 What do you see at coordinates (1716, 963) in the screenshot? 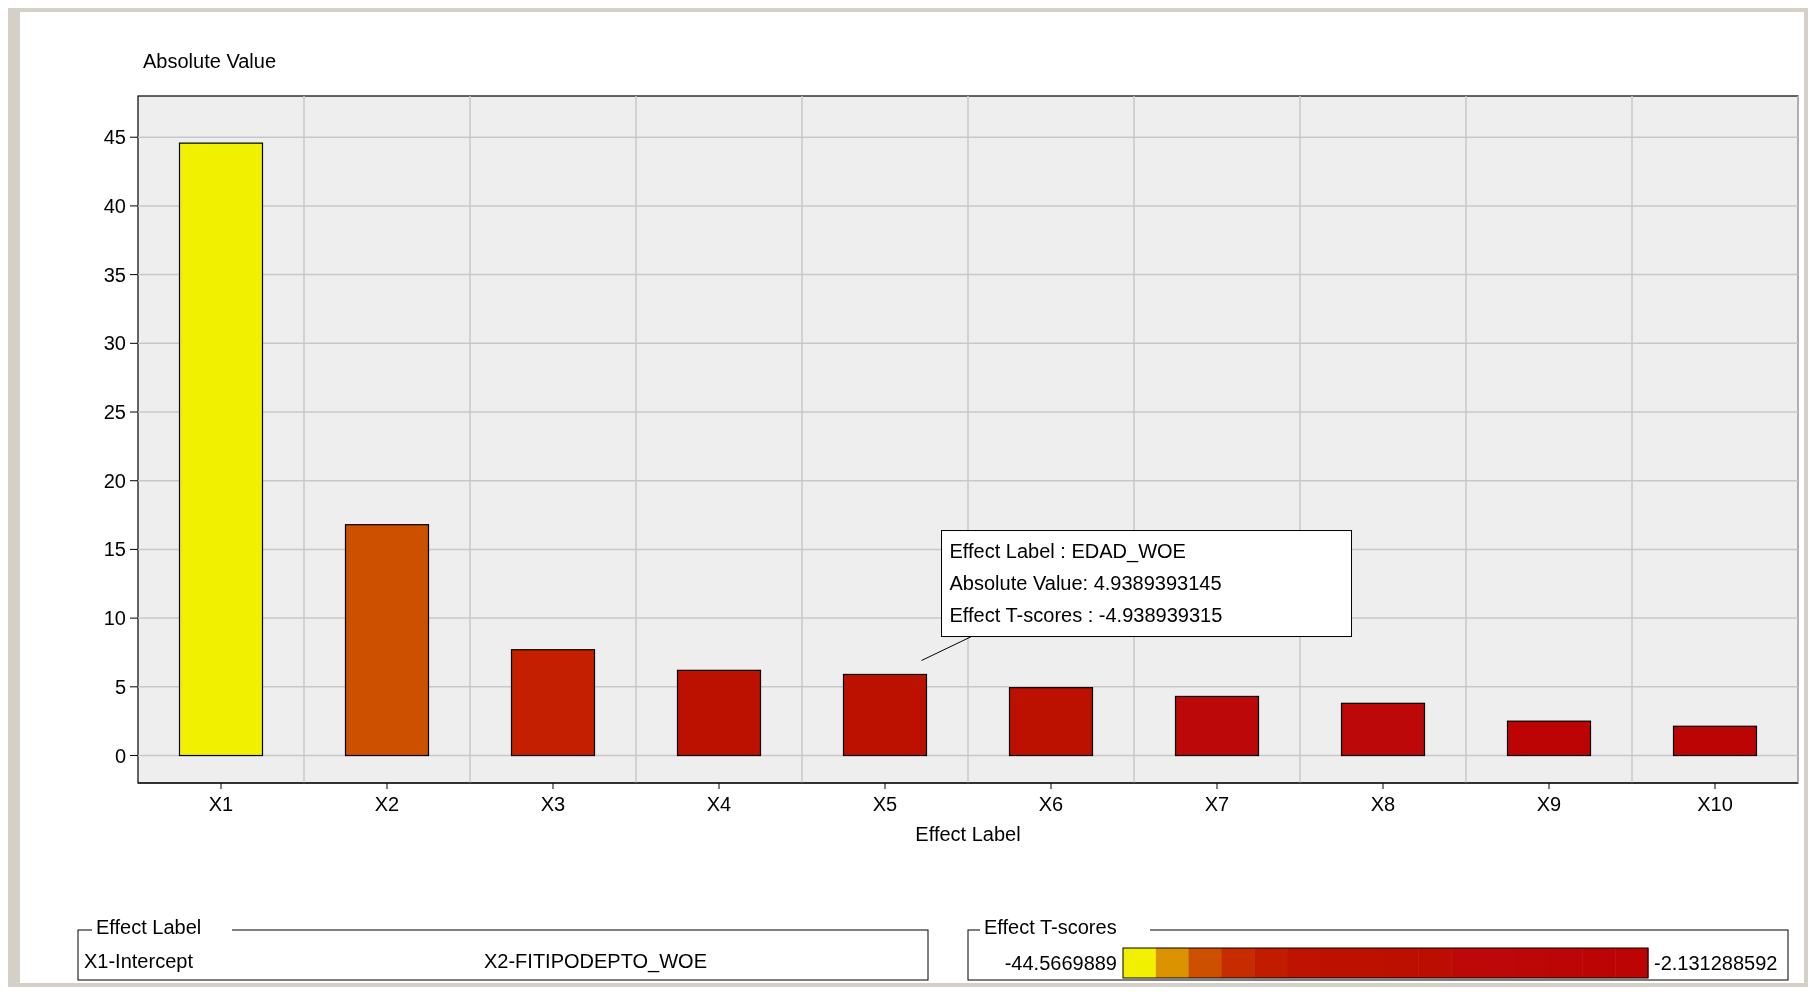
I see `color-bar-label: -2.131288592` at bounding box center [1716, 963].